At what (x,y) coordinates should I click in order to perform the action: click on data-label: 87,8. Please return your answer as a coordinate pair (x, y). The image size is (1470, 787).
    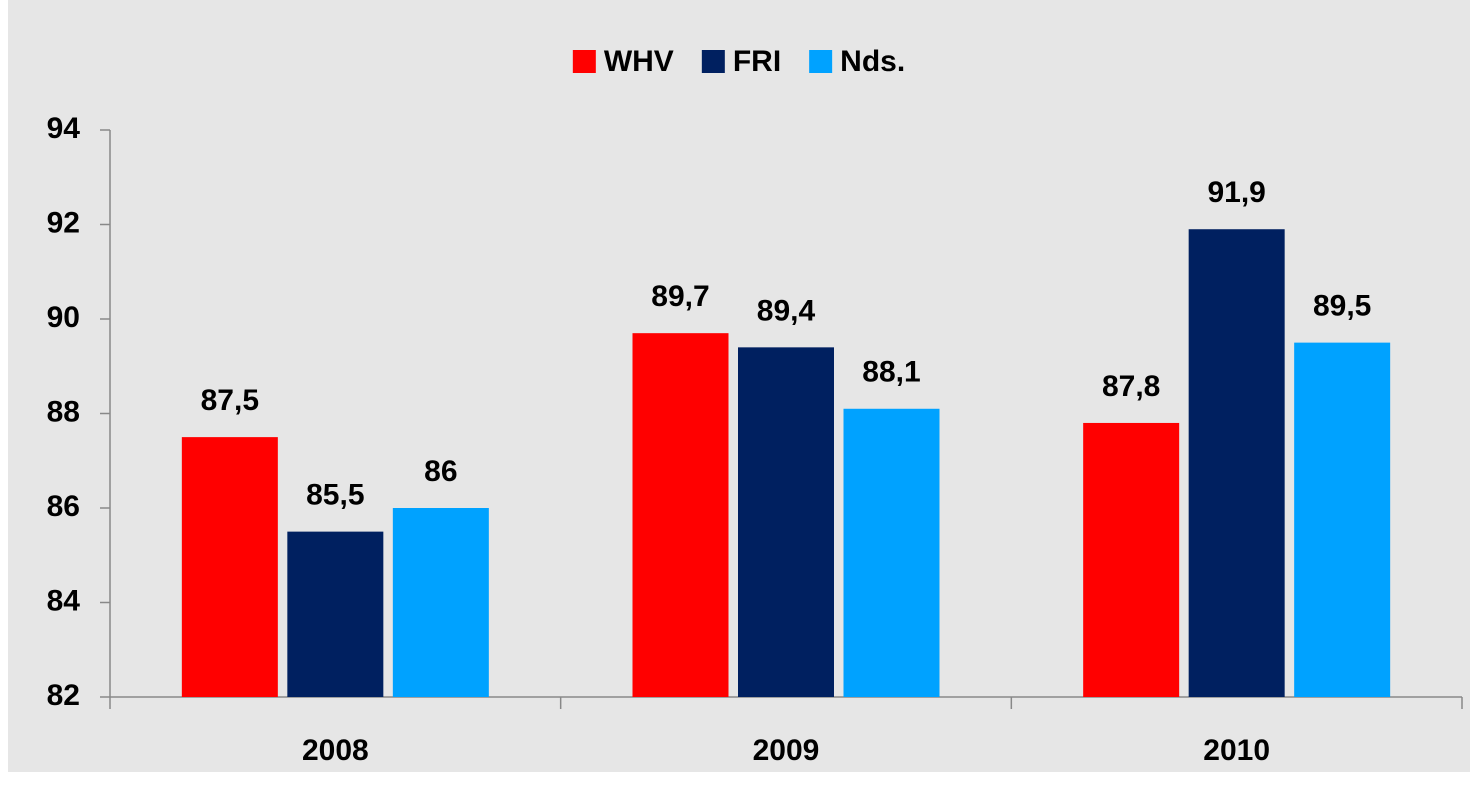
    Looking at the image, I should click on (1131, 386).